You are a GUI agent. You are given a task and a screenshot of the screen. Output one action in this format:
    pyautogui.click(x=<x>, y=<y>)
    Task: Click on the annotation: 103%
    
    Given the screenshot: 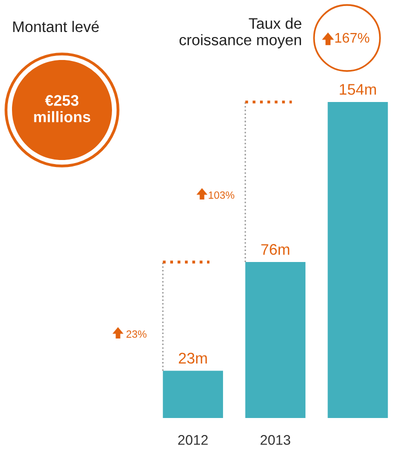 What is the action you would take?
    pyautogui.click(x=221, y=195)
    